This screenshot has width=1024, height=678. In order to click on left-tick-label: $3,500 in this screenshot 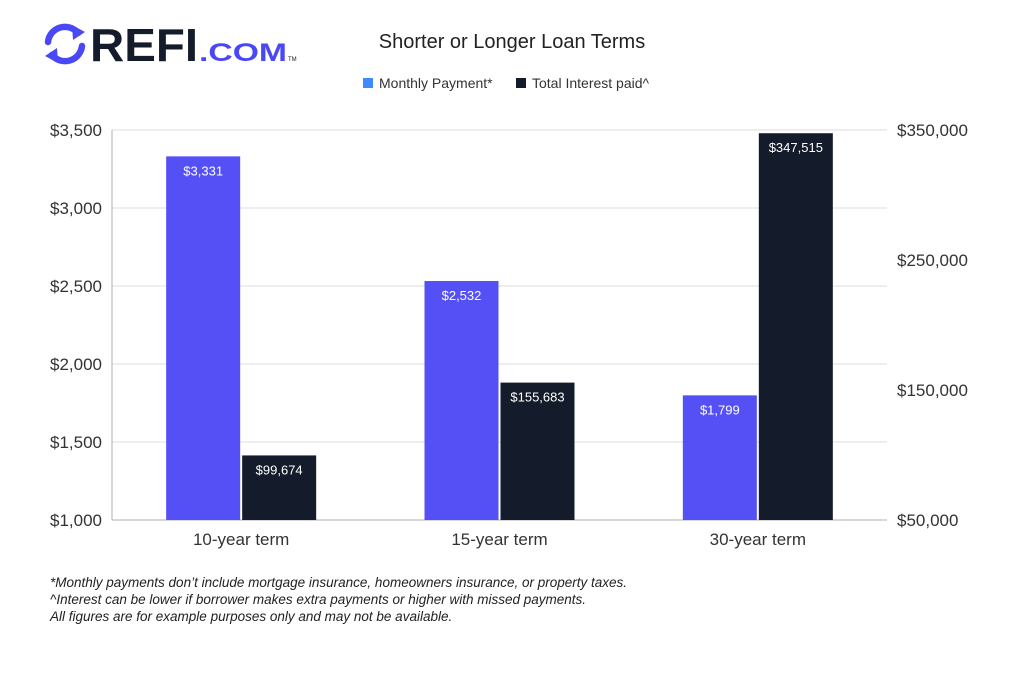, I will do `click(76, 130)`.